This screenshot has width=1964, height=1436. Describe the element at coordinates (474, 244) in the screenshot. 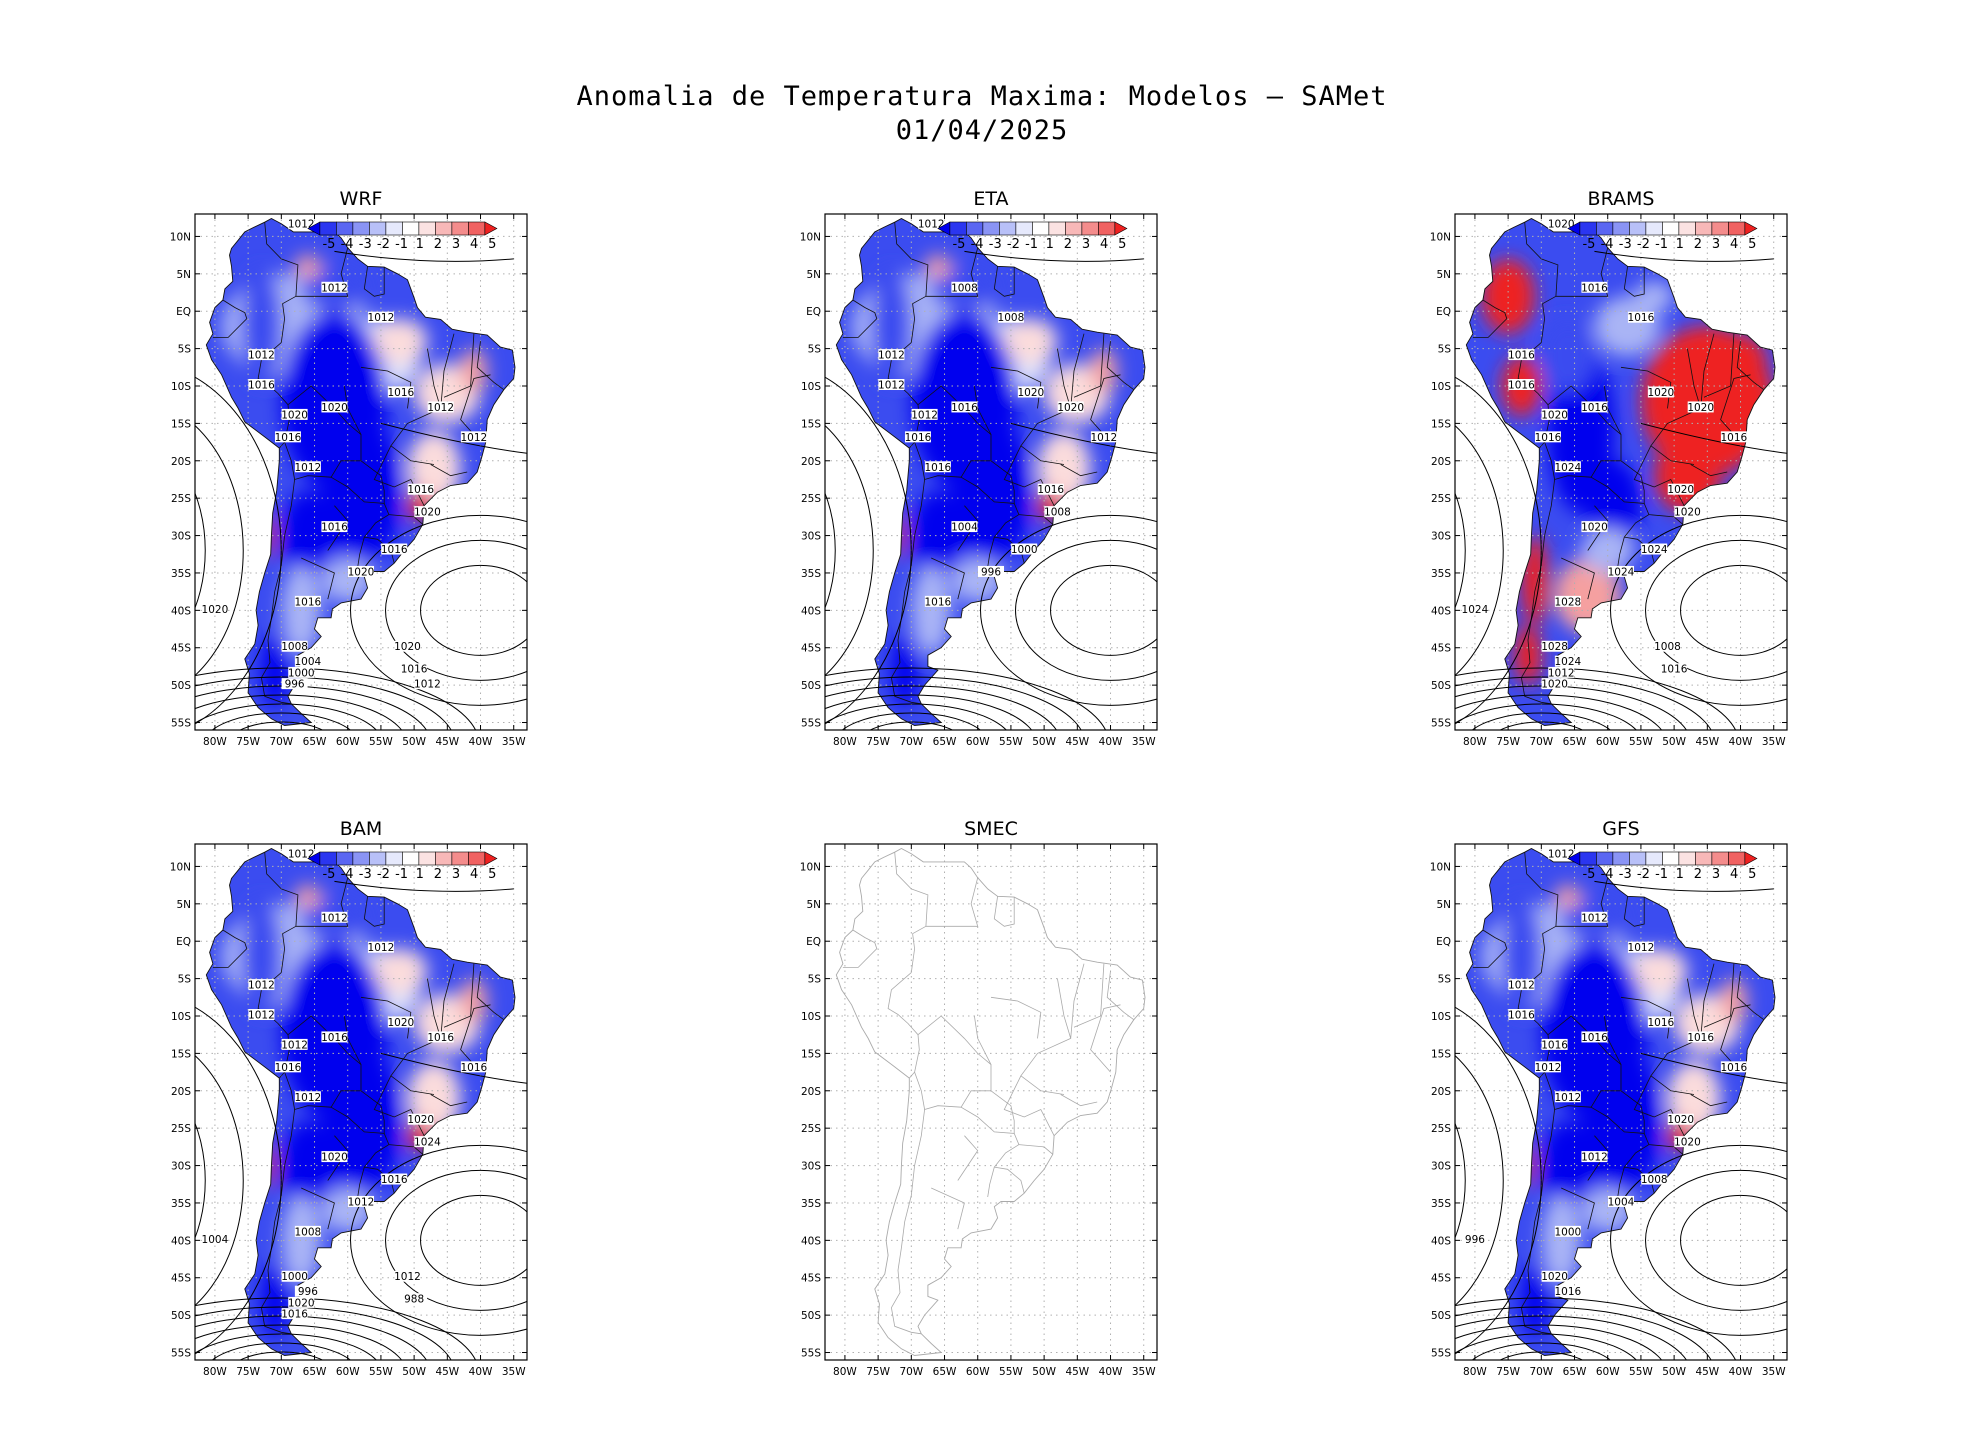

I see `colorbar-label: 4` at that location.